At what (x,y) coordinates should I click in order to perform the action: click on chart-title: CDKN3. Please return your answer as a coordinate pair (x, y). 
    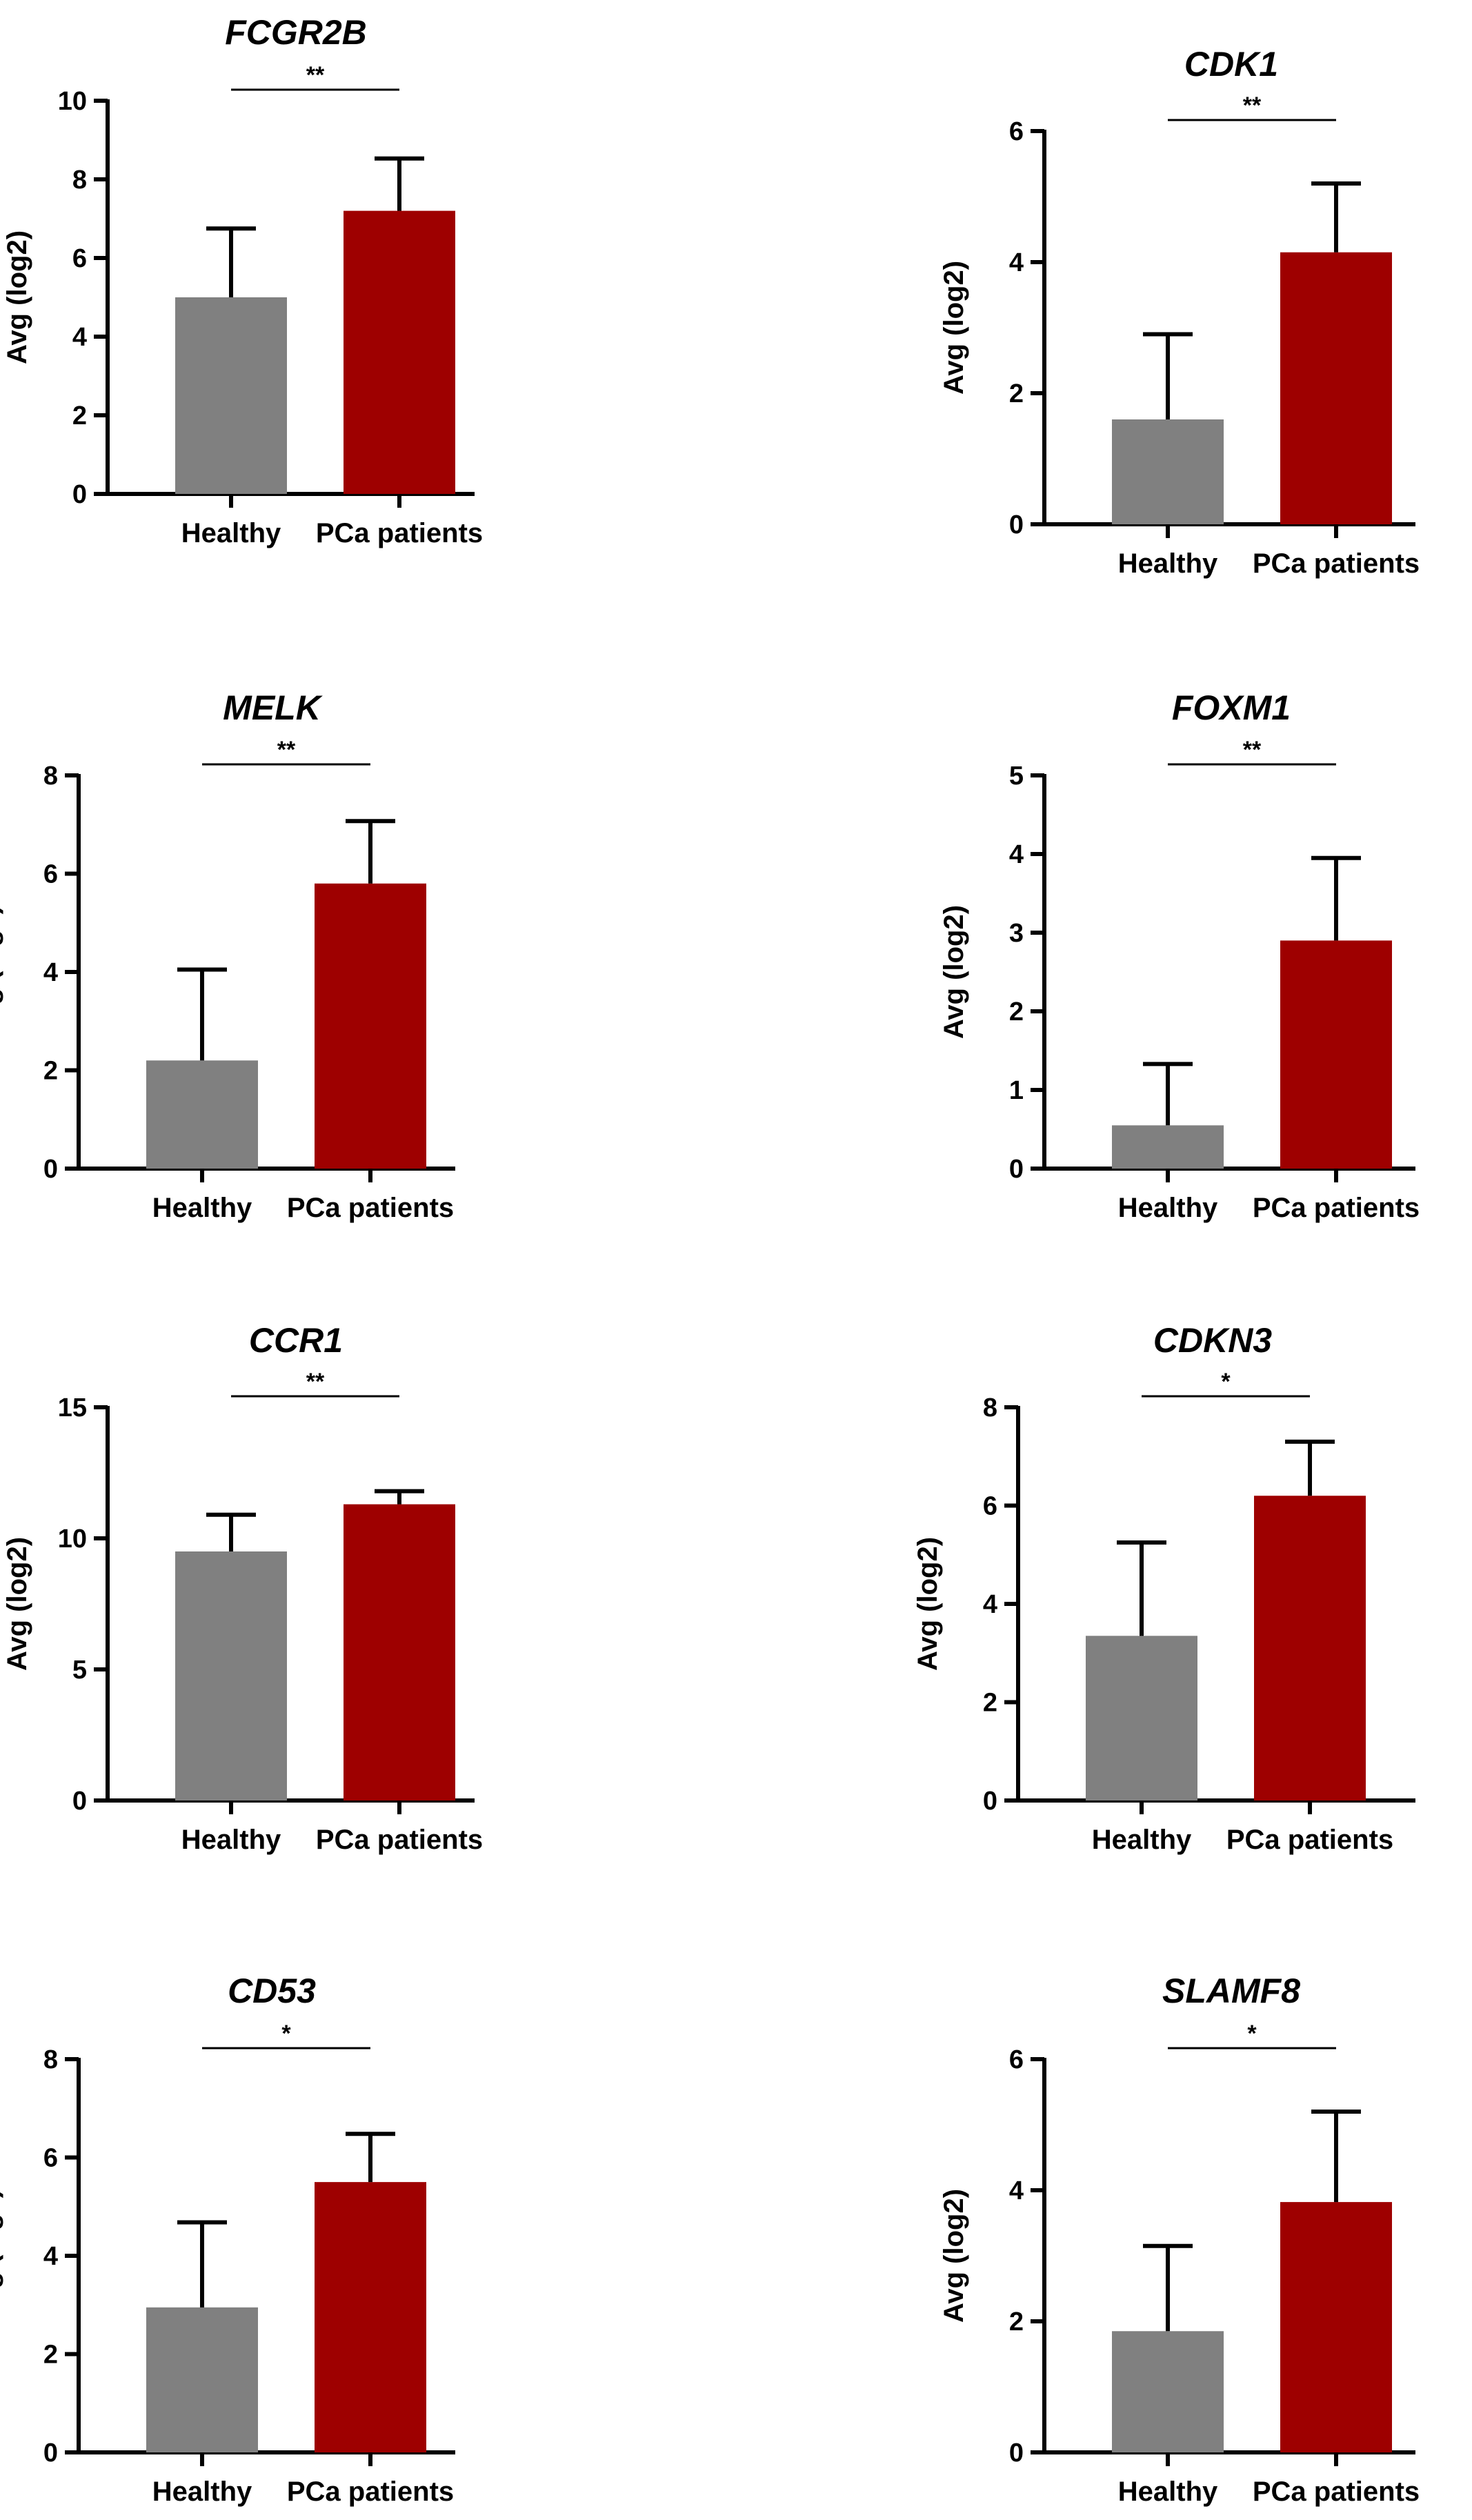
    Looking at the image, I should click on (1212, 1340).